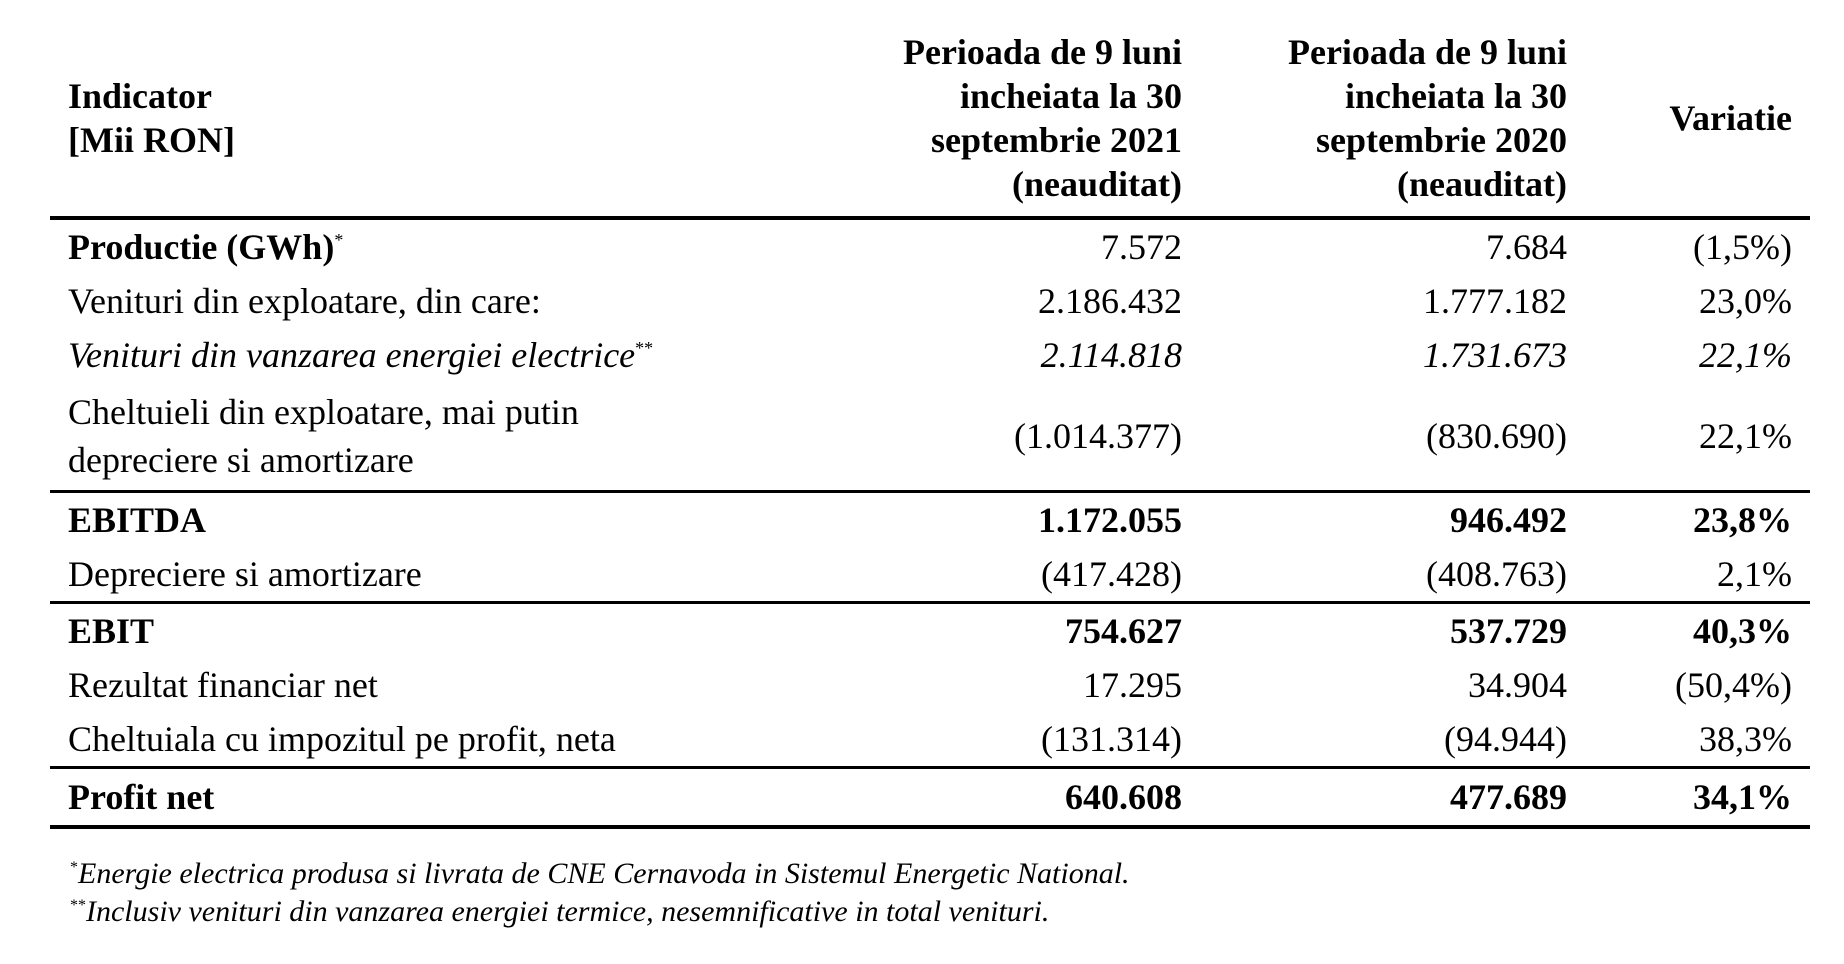 Image resolution: width=1844 pixels, height=964 pixels. I want to click on cell-2021: 7.572, so click(1141, 247).